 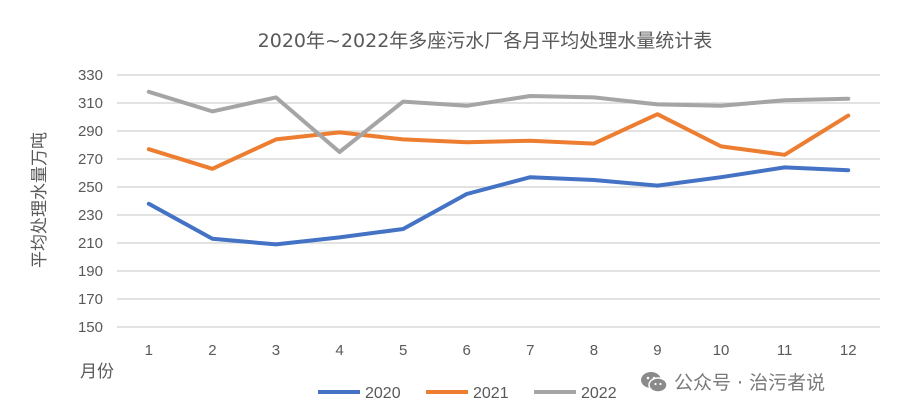 What do you see at coordinates (90, 243) in the screenshot?
I see `y-tick-label: 210` at bounding box center [90, 243].